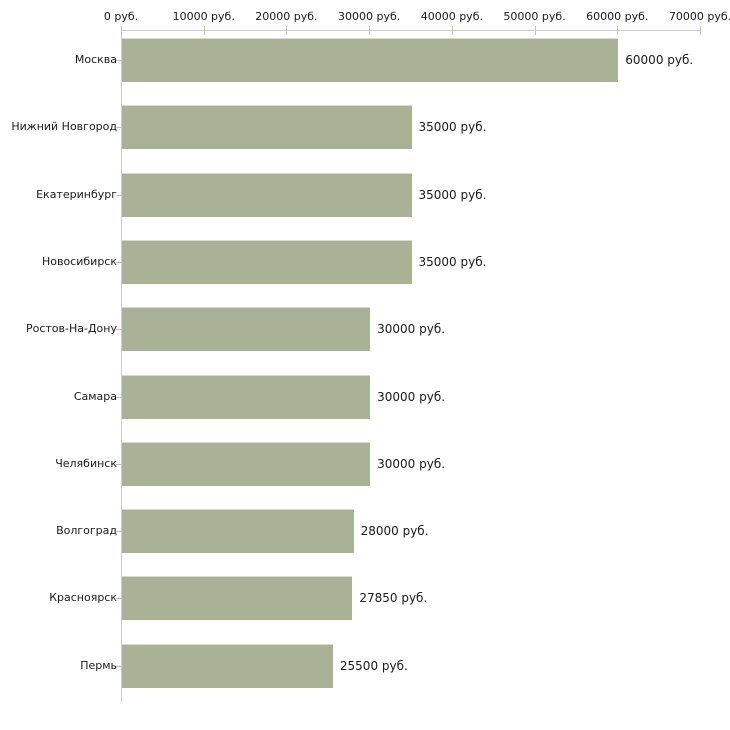 Image resolution: width=730 pixels, height=730 pixels. Describe the element at coordinates (98, 665) in the screenshot. I see `category-label: Пермь` at that location.